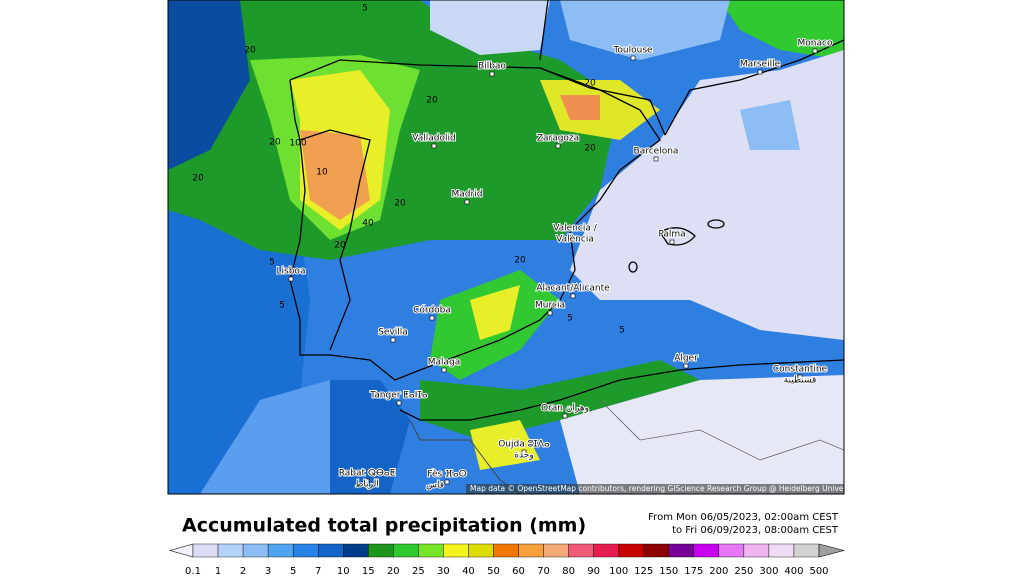 This screenshot has width=1024, height=576. I want to click on colorbar-tick-label: 0.1, so click(193, 571).